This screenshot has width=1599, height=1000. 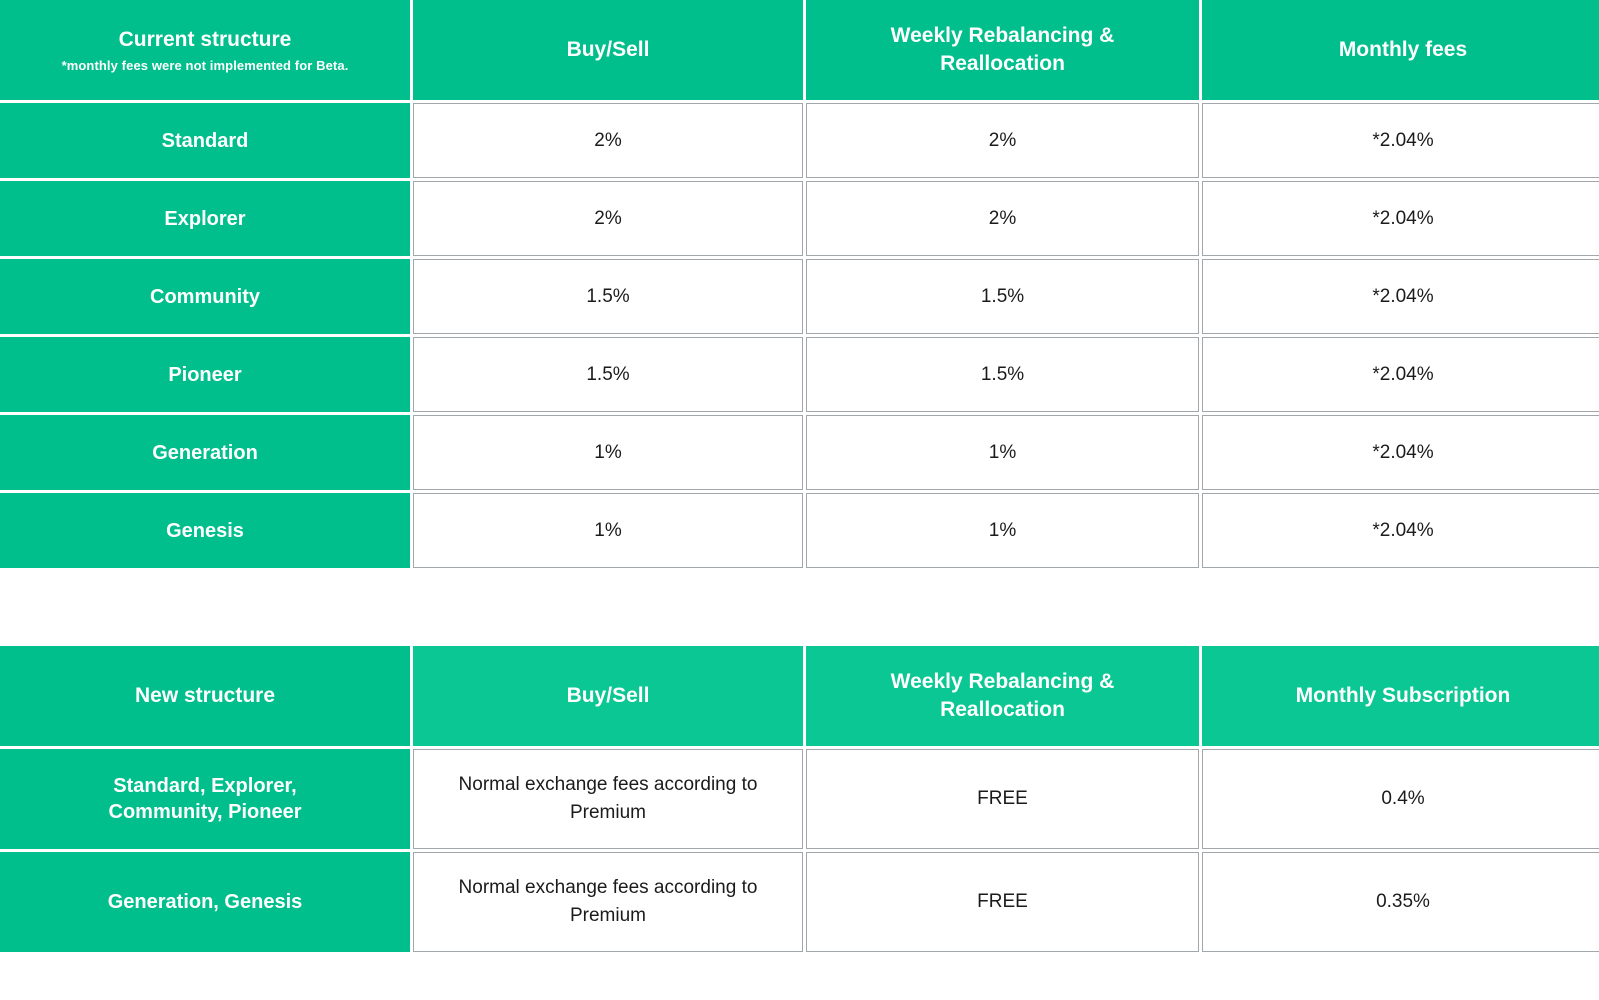 I want to click on tier-group-cell: Generation, Genesis, so click(x=205, y=902).